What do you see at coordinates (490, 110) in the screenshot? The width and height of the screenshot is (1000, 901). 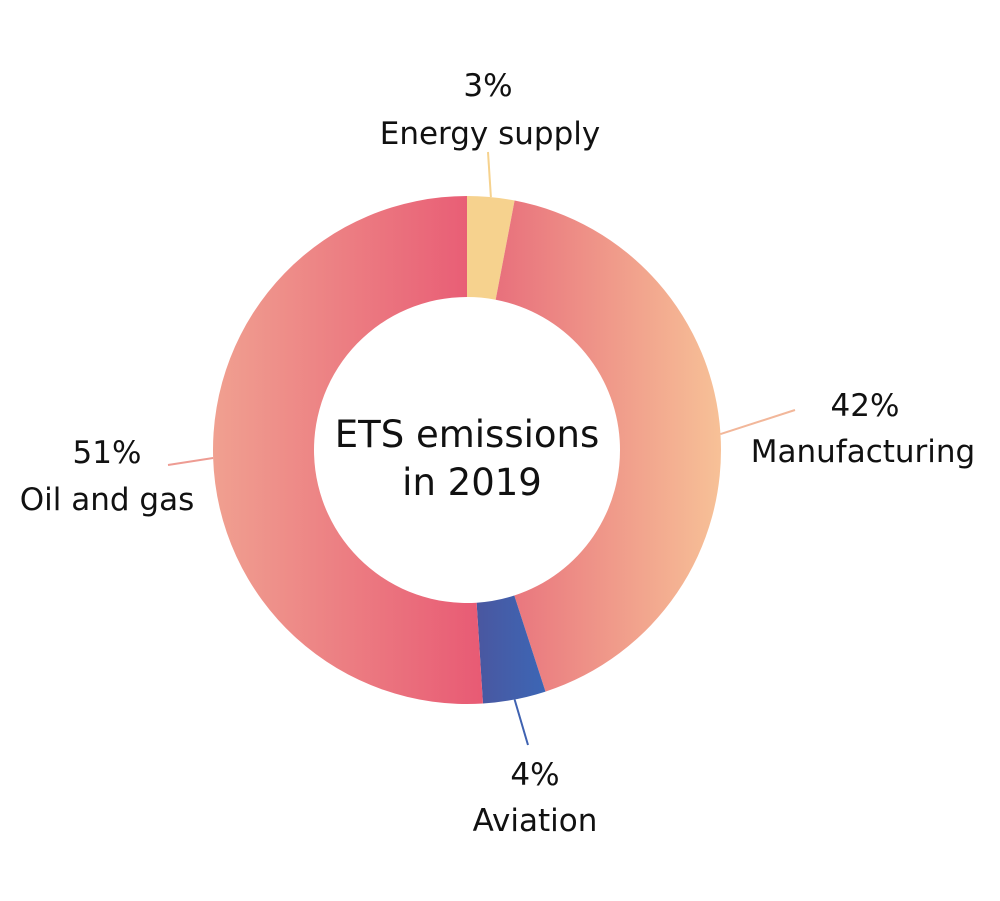 I see `label-energy-supply: 3% Energy supply` at bounding box center [490, 110].